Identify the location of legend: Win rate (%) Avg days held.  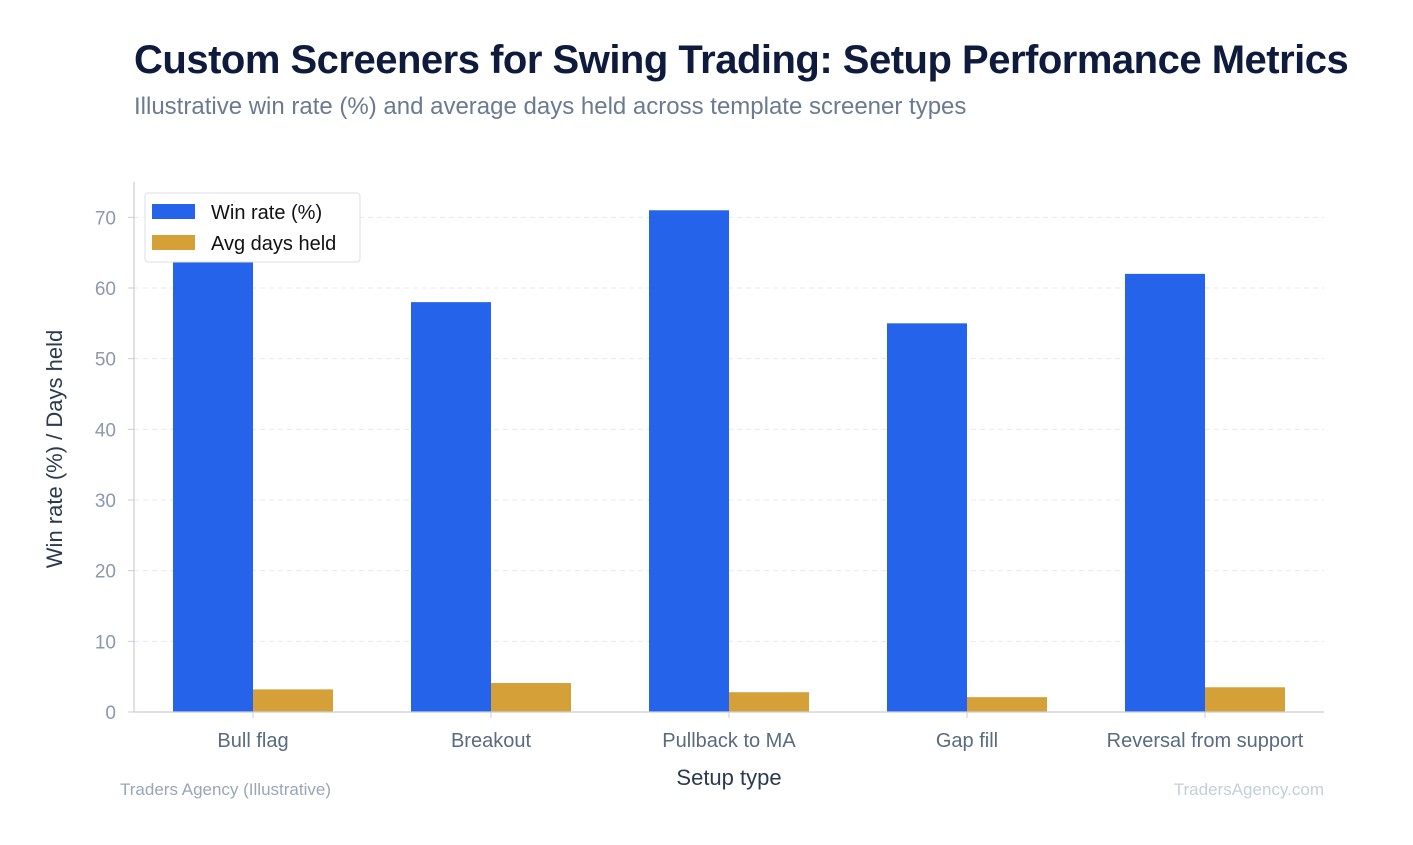
(252, 227).